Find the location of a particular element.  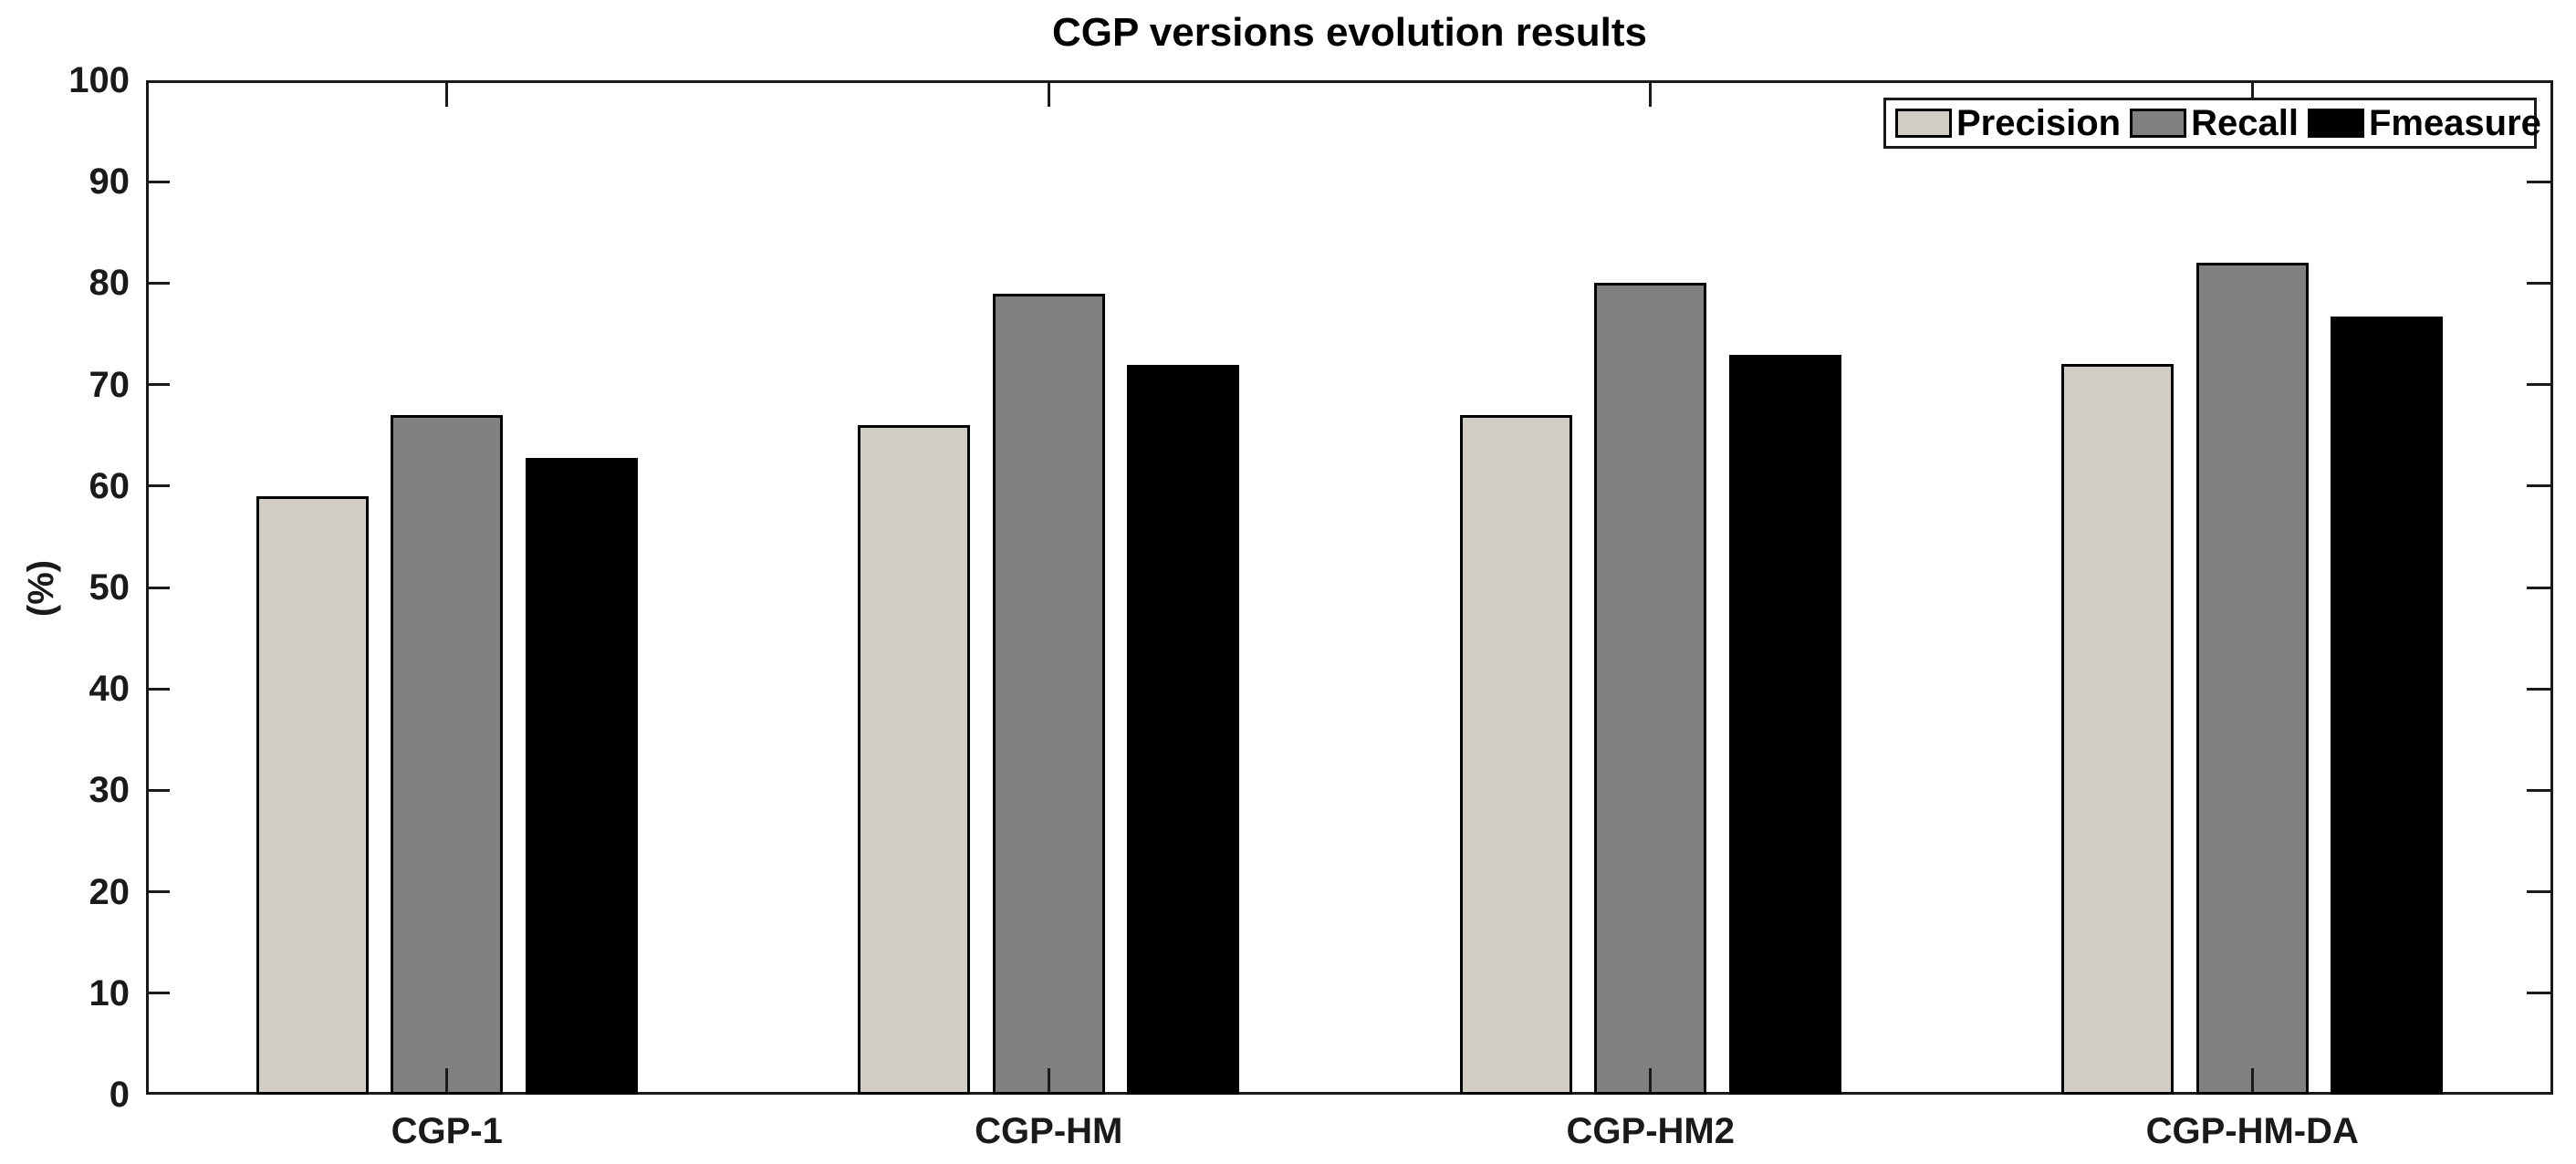

y-tick-label: 50 is located at coordinates (109, 588).